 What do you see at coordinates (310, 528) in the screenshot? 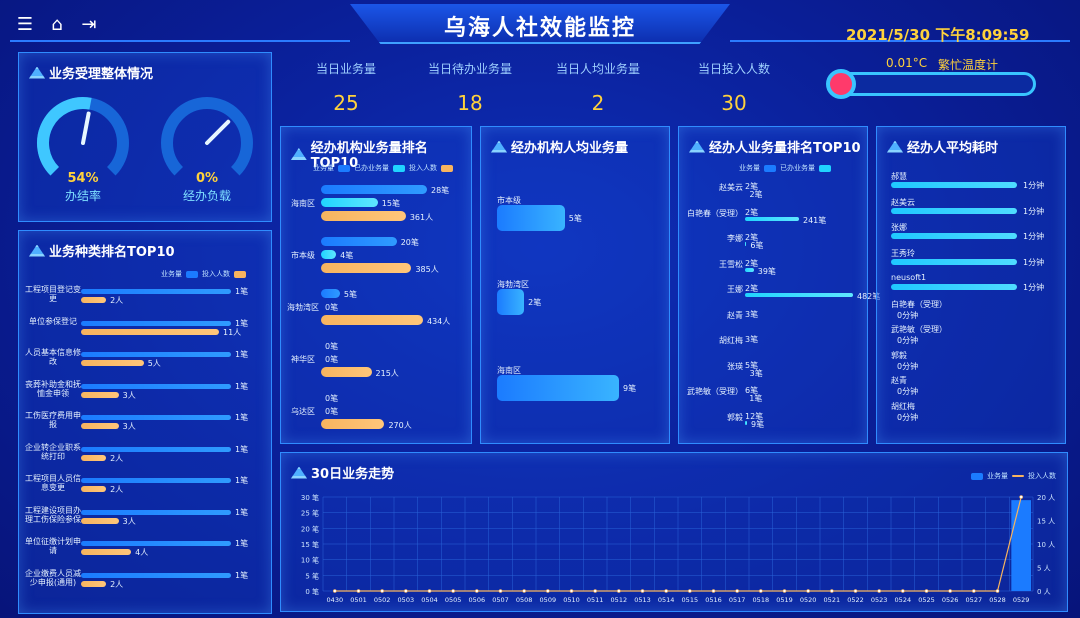
I see `y-left-tick: 20 笔` at bounding box center [310, 528].